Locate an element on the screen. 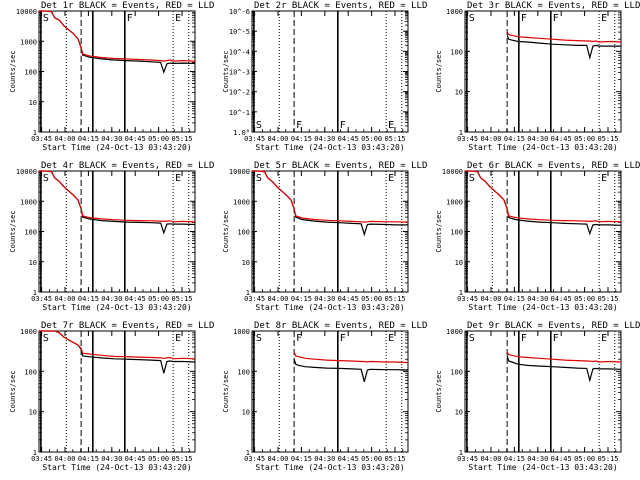  y-tick-label: 10^-4 is located at coordinates (239, 52).